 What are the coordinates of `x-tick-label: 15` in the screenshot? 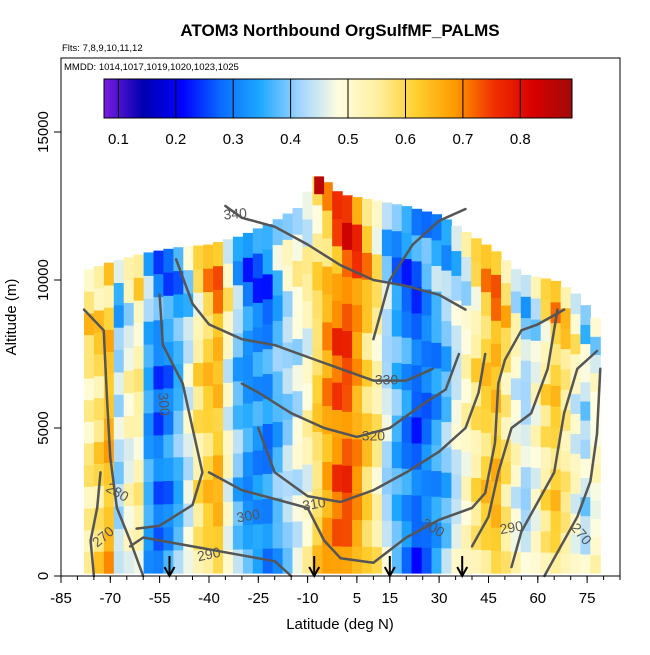 It's located at (389, 598).